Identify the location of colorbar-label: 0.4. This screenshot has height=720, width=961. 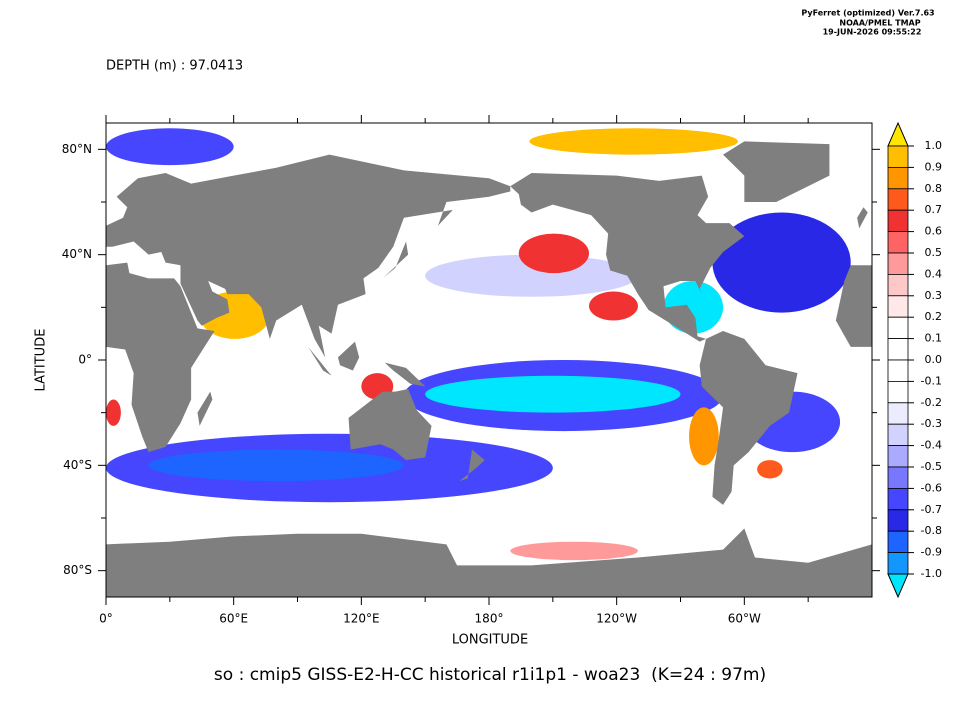
(934, 273).